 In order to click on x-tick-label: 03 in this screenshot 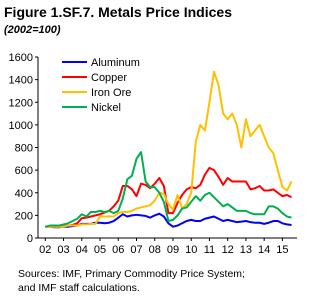, I will do `click(63, 250)`.